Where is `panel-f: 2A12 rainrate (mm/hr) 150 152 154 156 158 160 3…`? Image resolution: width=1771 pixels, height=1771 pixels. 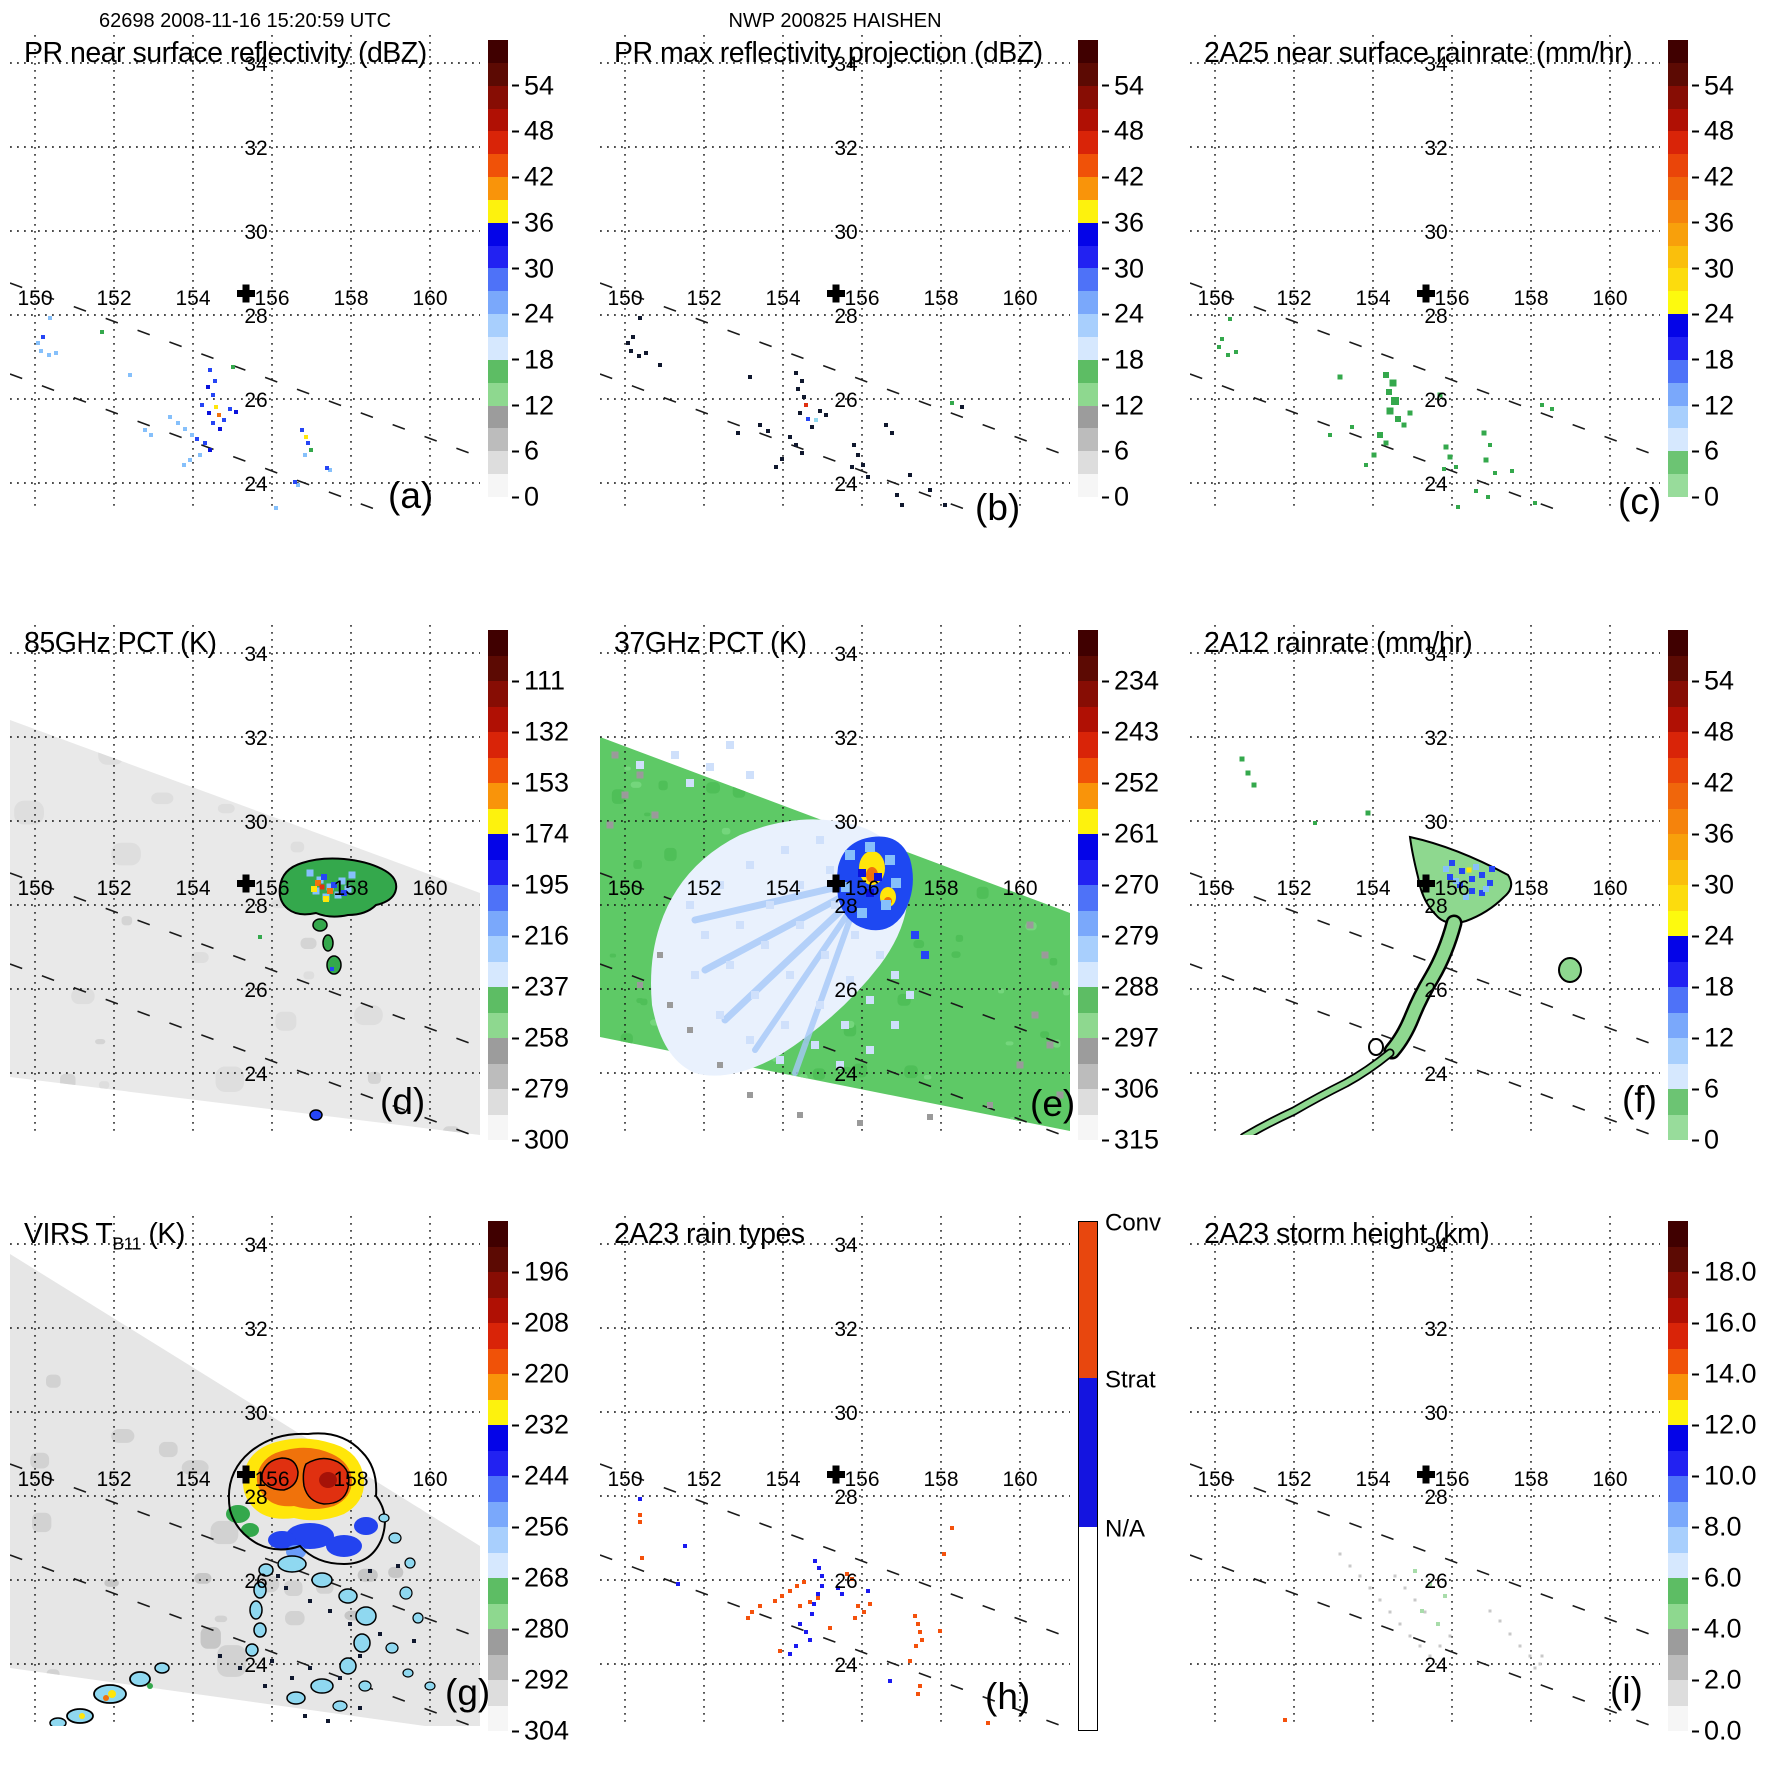
panel-f: 2A12 rainrate (mm/hr) 150 152 154 156 158 160 3… is located at coordinates (1480, 890).